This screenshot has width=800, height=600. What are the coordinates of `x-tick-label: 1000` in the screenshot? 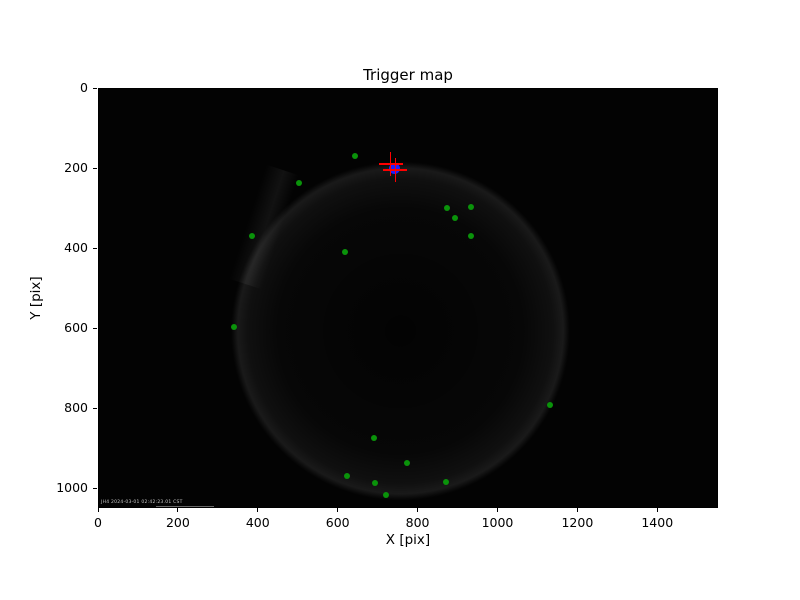 It's located at (497, 522).